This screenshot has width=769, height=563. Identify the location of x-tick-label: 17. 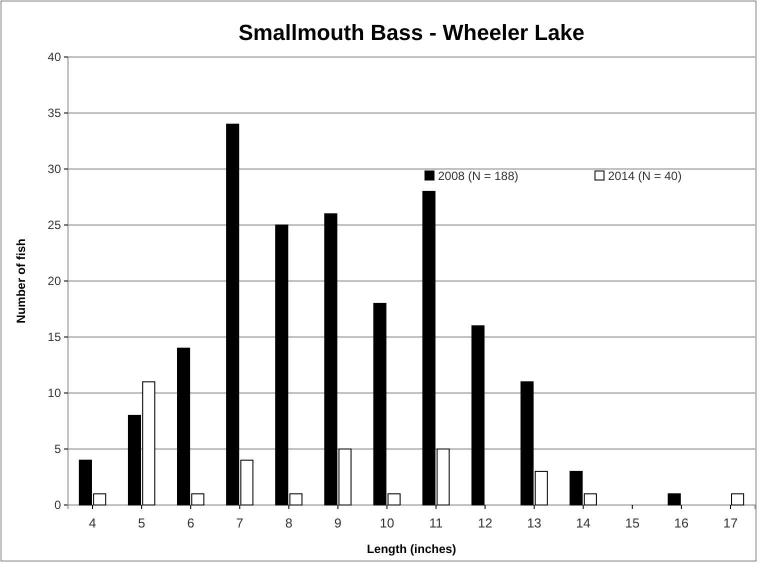
(730, 523).